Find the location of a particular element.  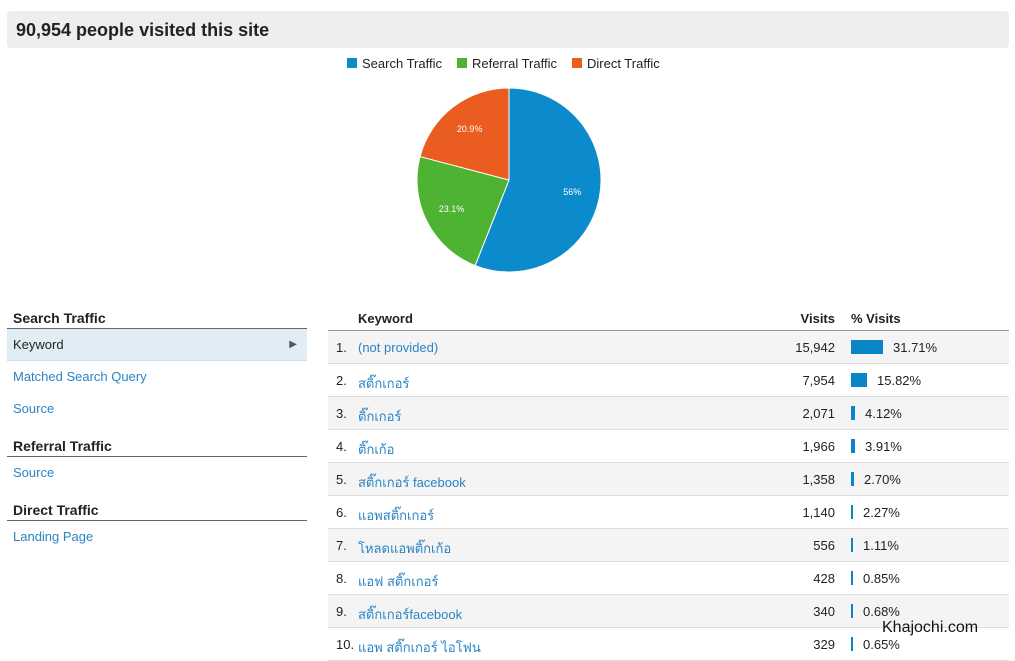

table-row: 8. แอฟ สติ๊กเกอร์ 428 0.85% is located at coordinates (668, 578).